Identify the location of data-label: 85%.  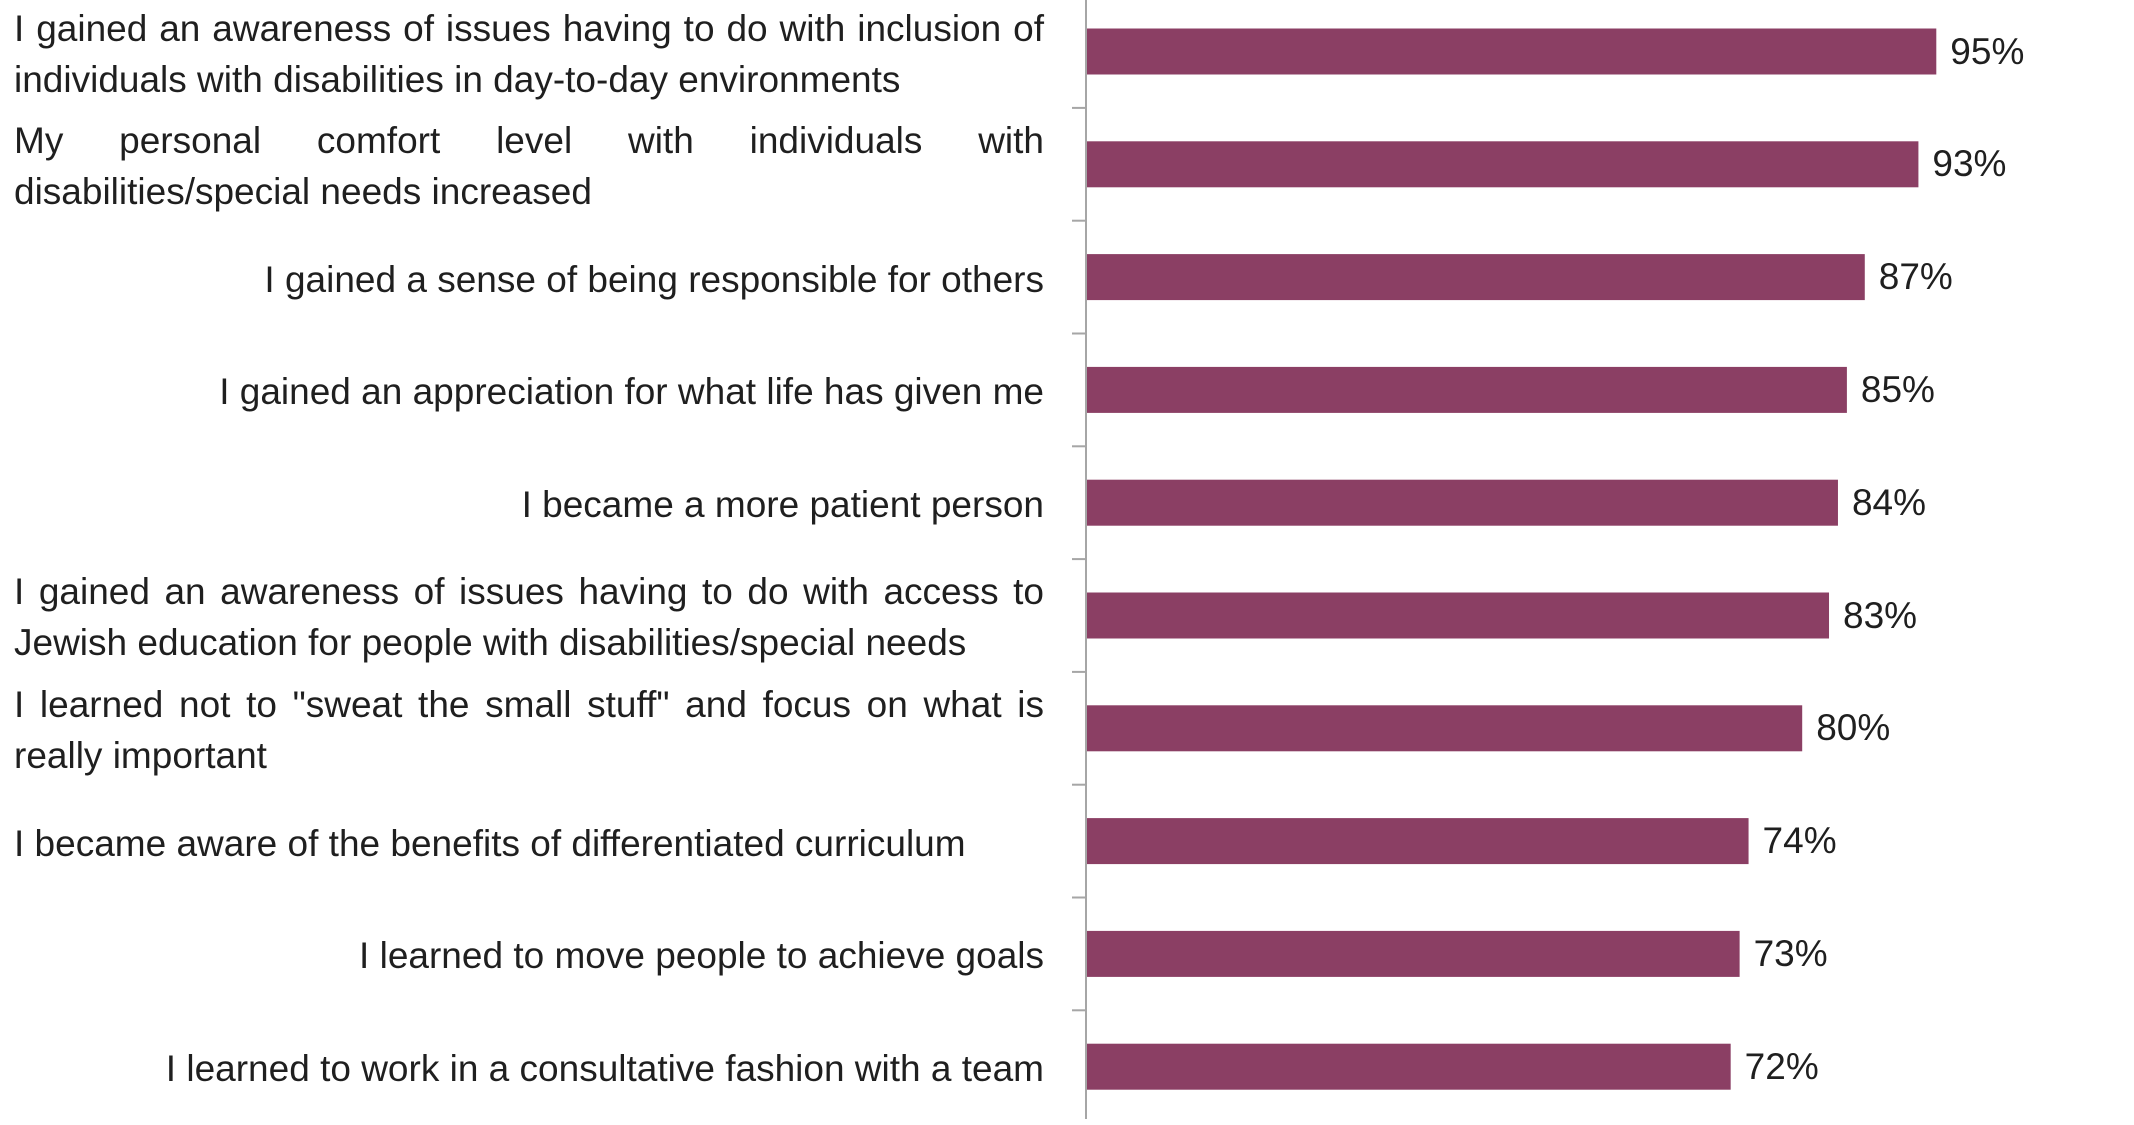
(1897, 389).